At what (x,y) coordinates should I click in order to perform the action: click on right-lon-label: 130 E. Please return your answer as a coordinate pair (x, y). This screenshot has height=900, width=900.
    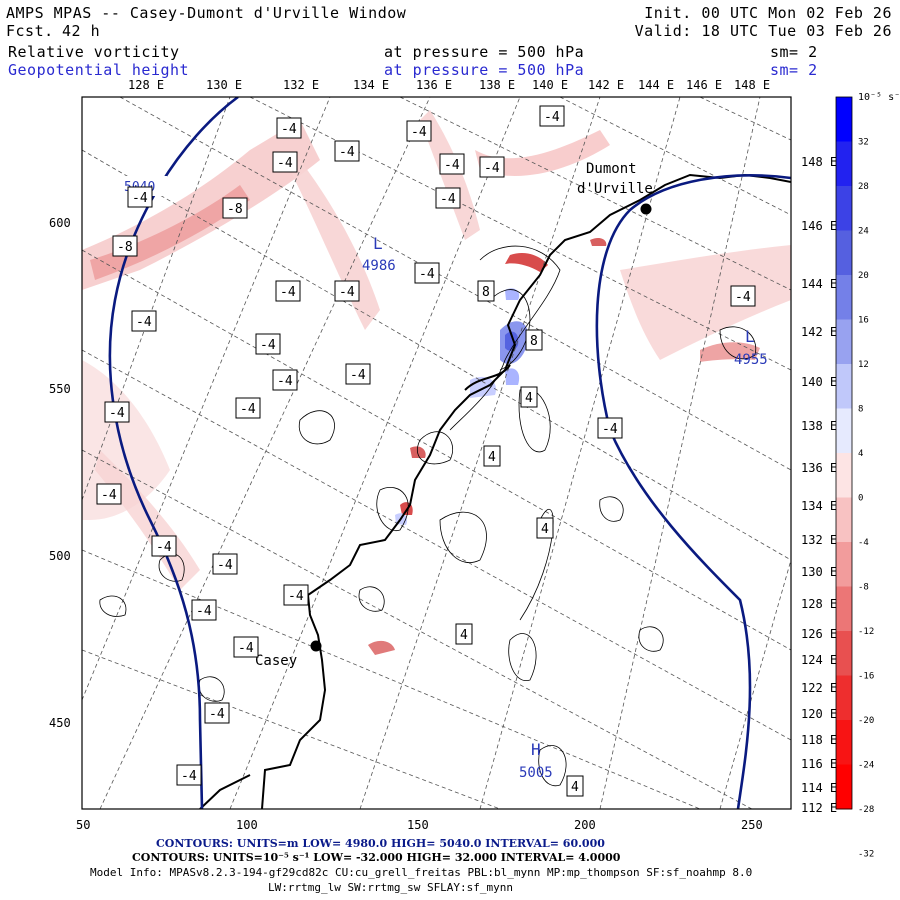
    Looking at the image, I should click on (819, 572).